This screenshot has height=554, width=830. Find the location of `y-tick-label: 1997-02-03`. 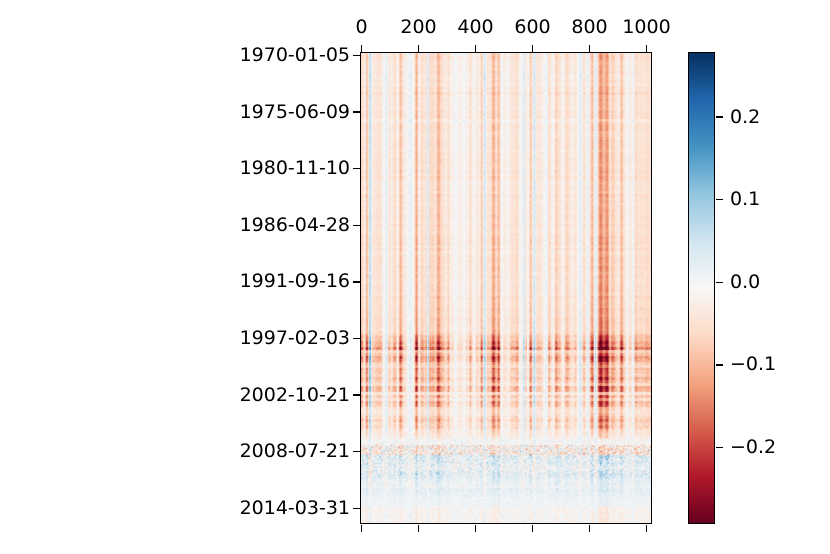

y-tick-label: 1997-02-03 is located at coordinates (294, 338).